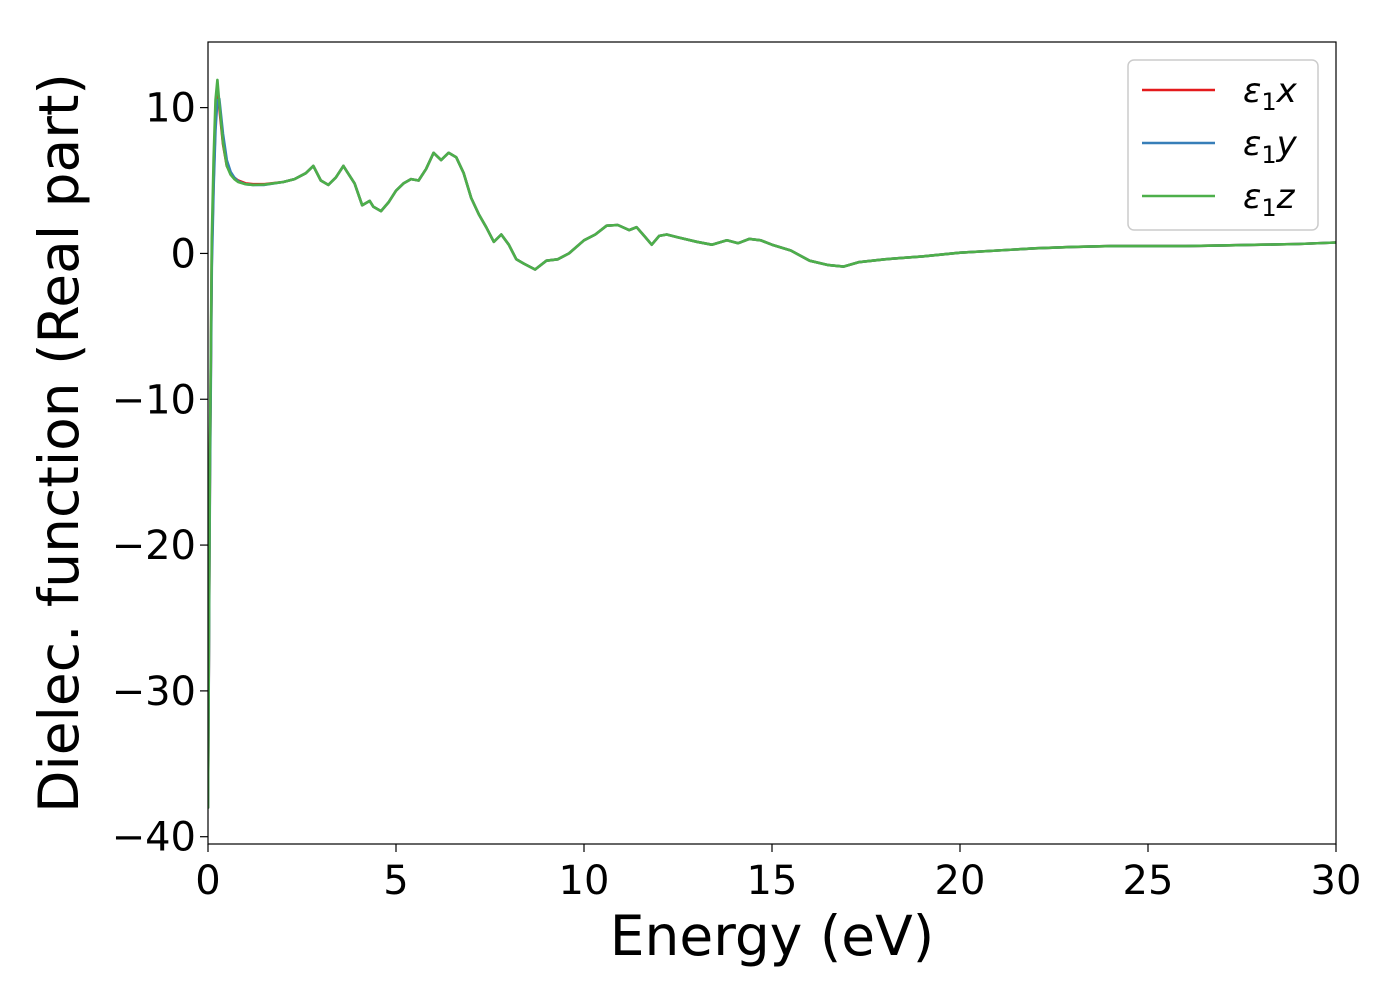 Image resolution: width=1400 pixels, height=1000 pixels. I want to click on legend-label-y: ε1y, so click(1270, 146).